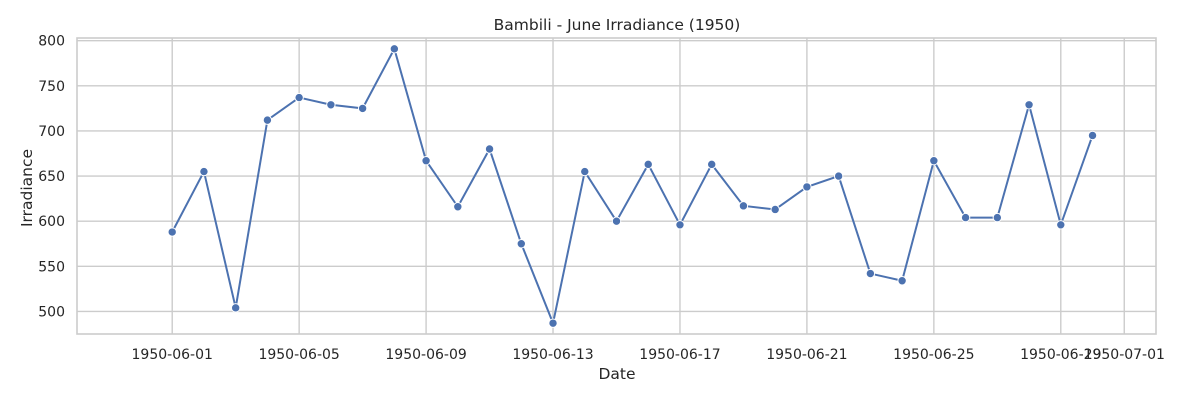 Image resolution: width=1200 pixels, height=404 pixels. Describe the element at coordinates (51, 312) in the screenshot. I see `y-tick-label: 500` at that location.